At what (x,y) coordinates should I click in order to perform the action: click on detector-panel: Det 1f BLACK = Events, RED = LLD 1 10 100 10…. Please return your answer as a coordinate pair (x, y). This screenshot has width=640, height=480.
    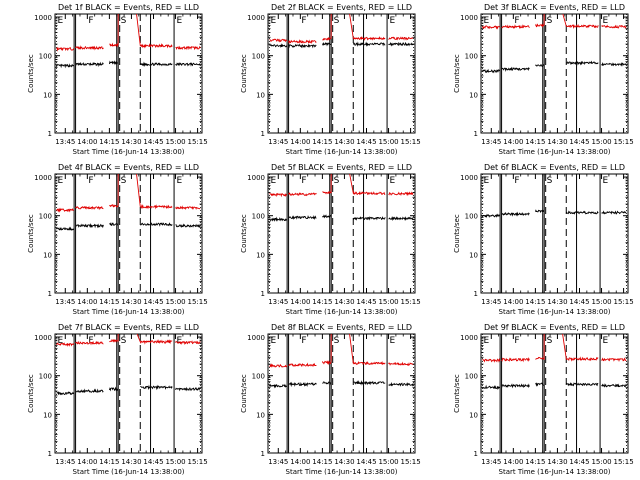
    Looking at the image, I should click on (117, 79).